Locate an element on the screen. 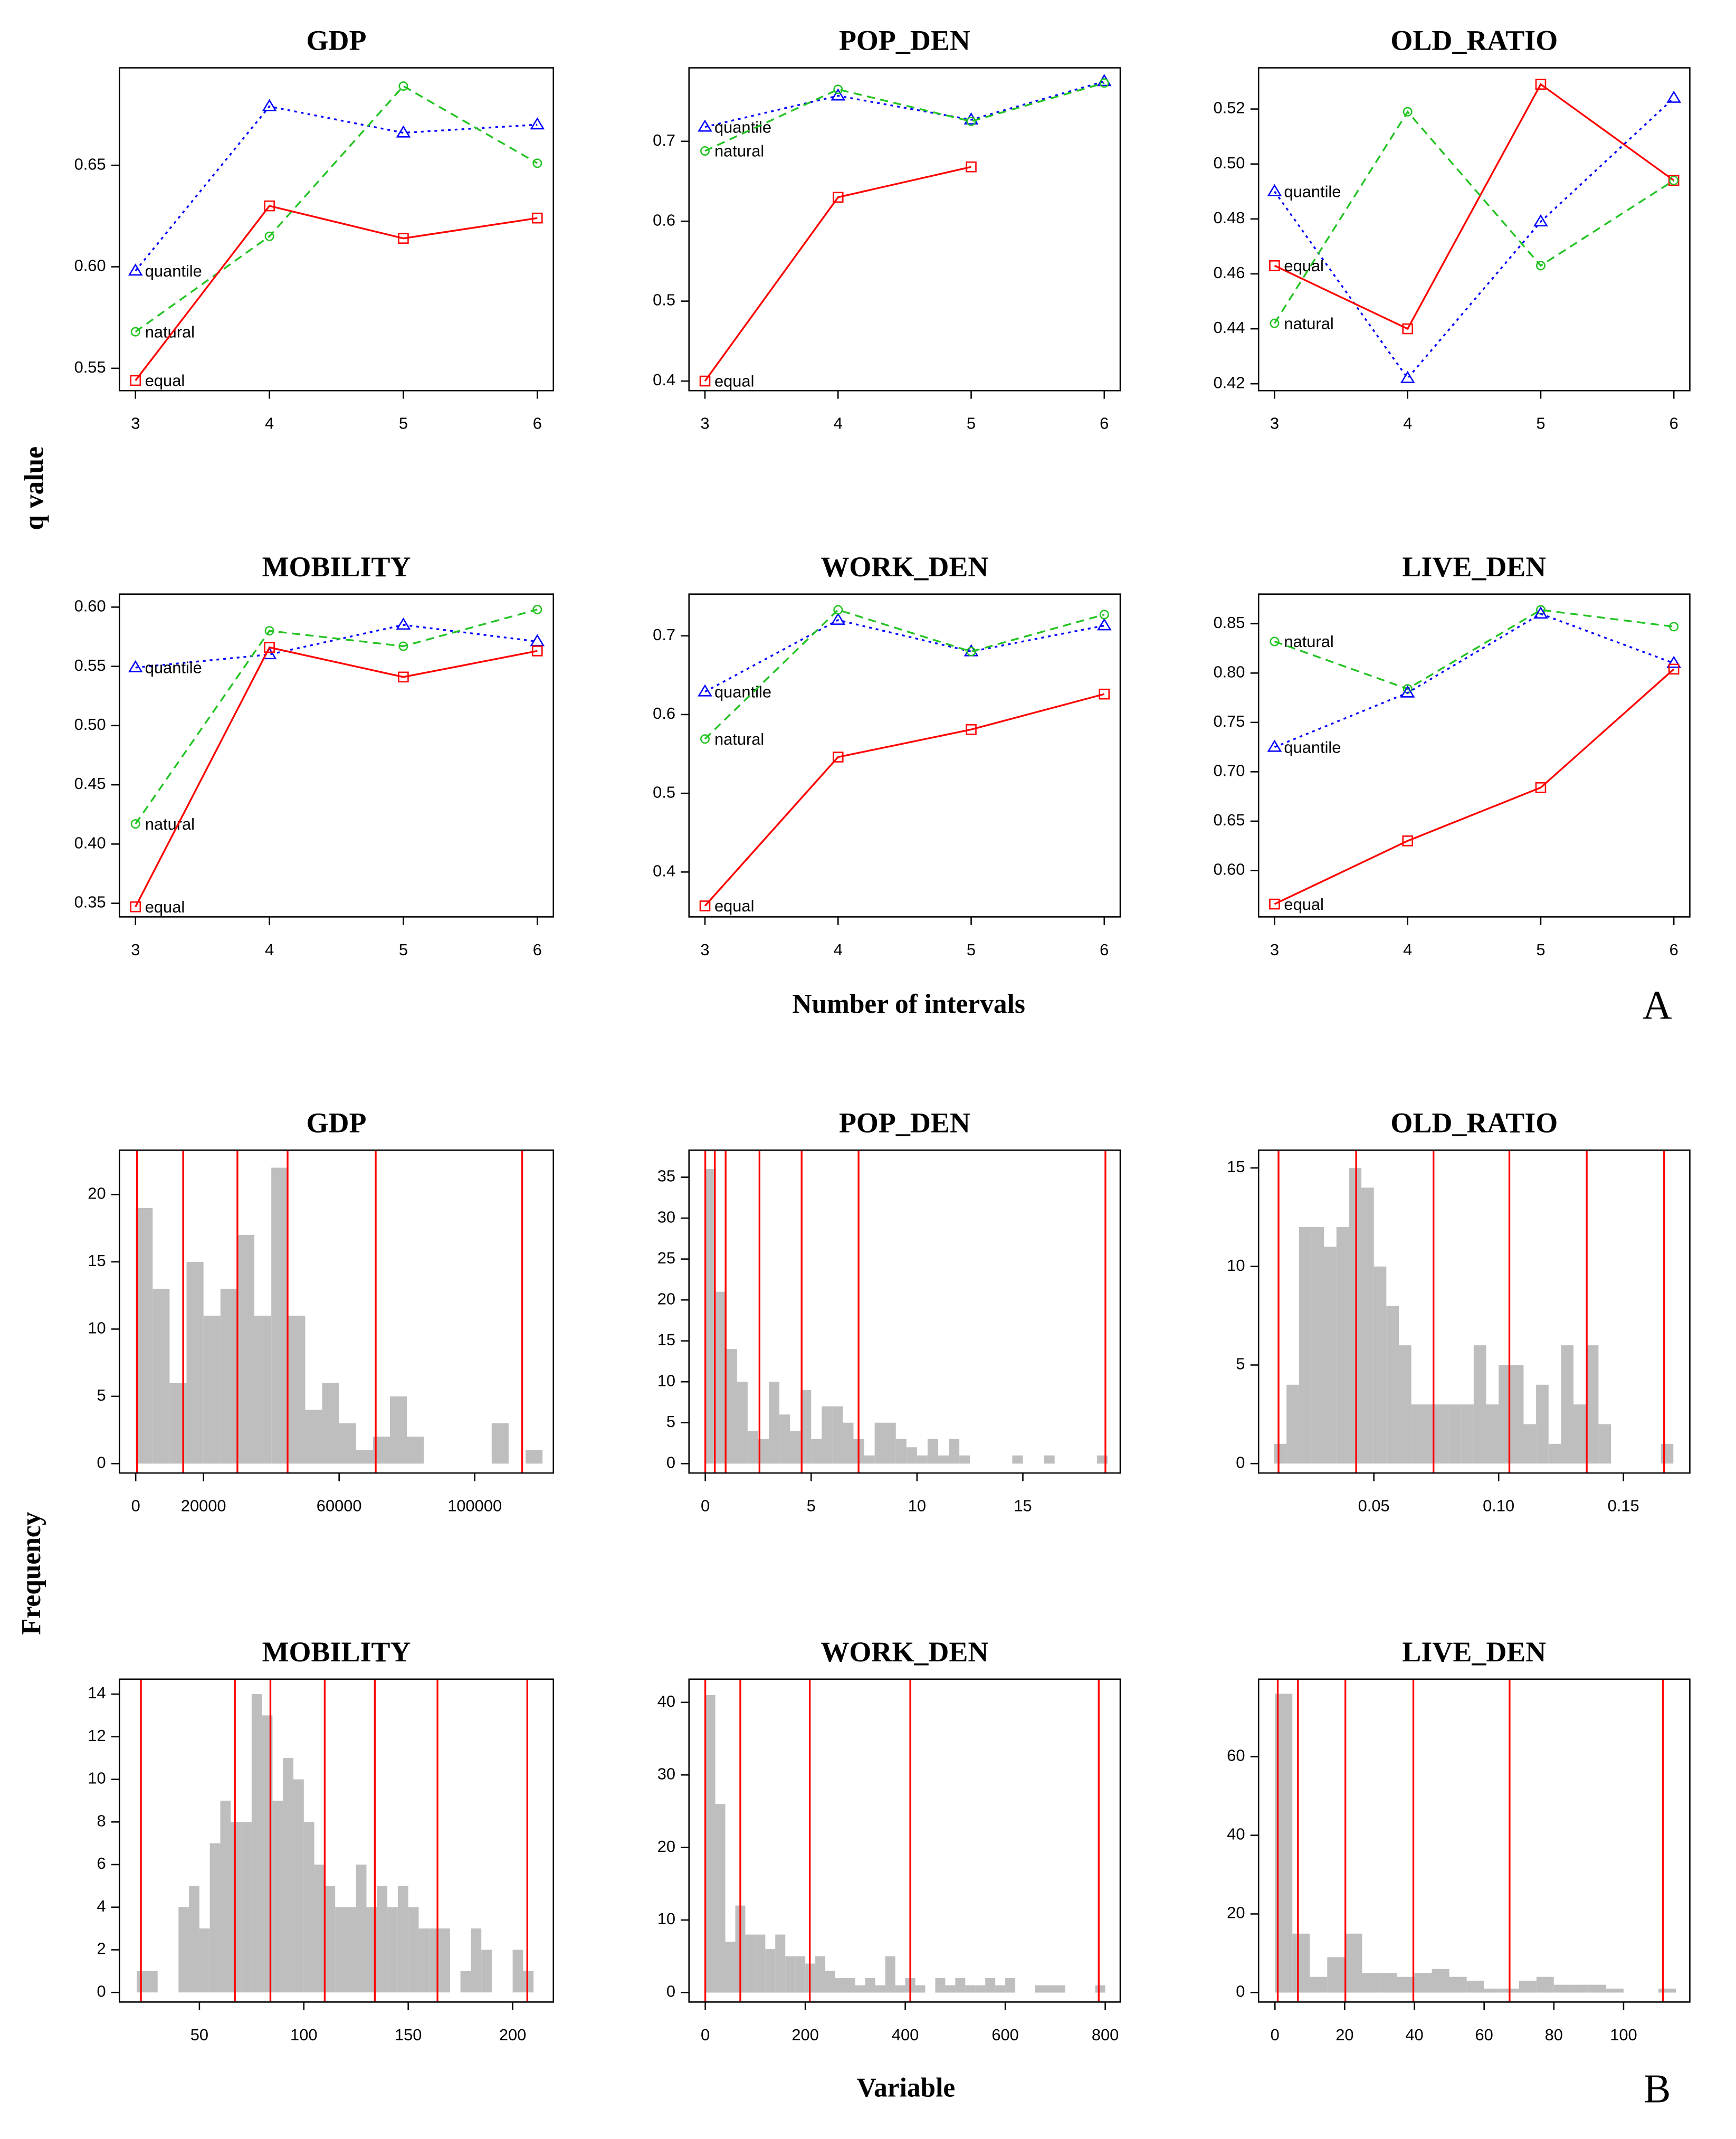  y-tick-label: 8 is located at coordinates (101, 1820).